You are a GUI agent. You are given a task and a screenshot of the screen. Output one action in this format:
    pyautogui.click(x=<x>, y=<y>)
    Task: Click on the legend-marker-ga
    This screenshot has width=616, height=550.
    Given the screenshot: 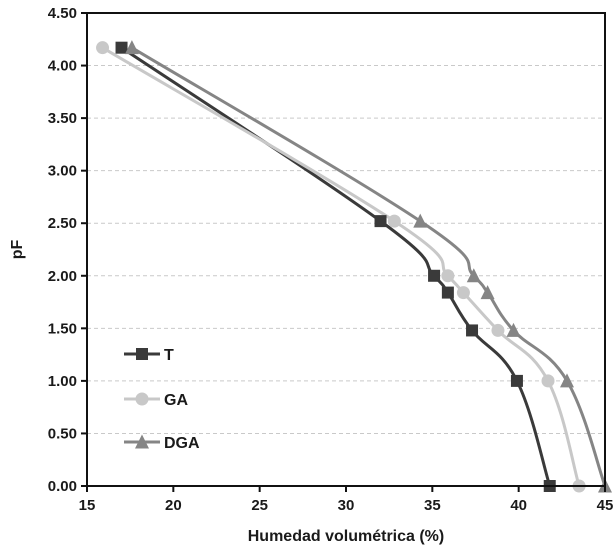 What is the action you would take?
    pyautogui.click(x=142, y=399)
    